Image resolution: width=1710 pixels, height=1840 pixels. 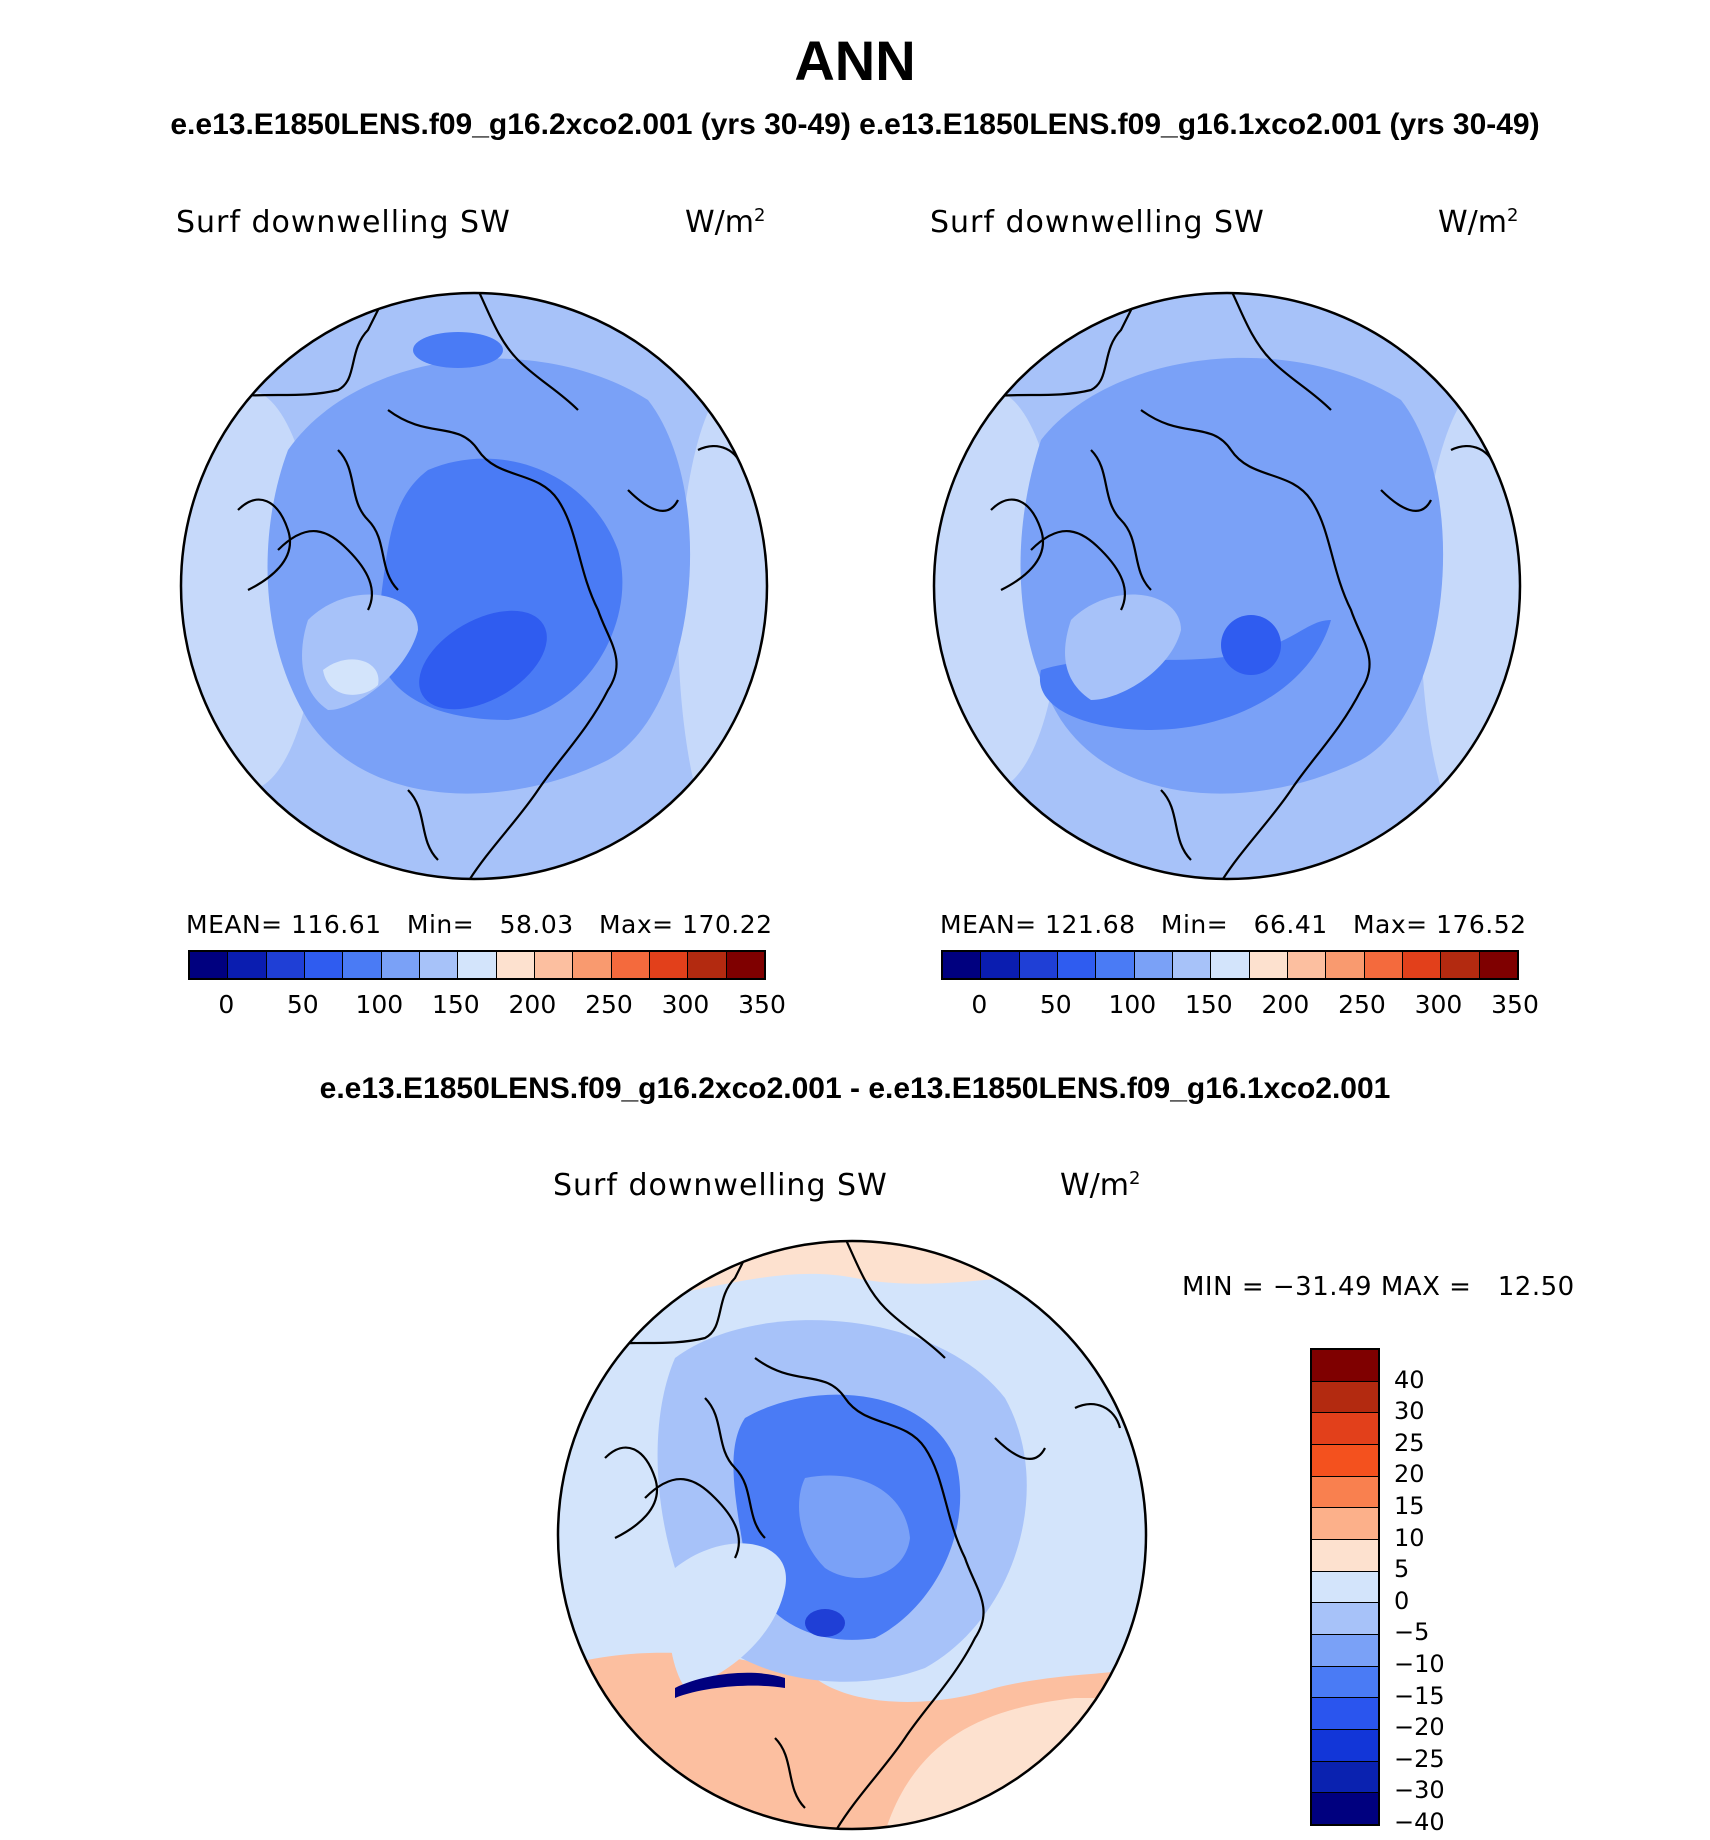 What do you see at coordinates (1285, 1004) in the screenshot?
I see `right-colorbar-tick-label: 200` at bounding box center [1285, 1004].